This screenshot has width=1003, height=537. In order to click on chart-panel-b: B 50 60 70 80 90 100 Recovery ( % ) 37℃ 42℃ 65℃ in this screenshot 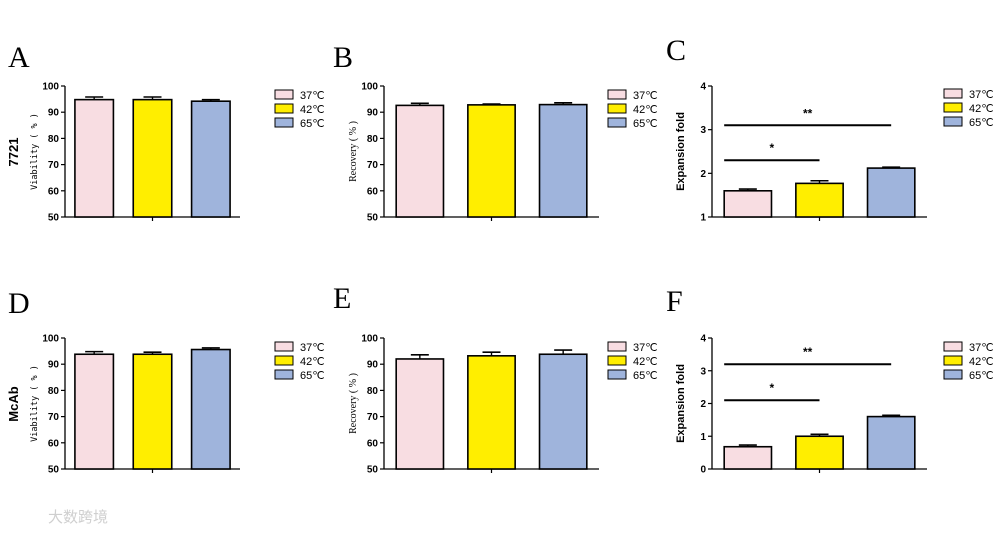, I will do `click(495, 132)`.